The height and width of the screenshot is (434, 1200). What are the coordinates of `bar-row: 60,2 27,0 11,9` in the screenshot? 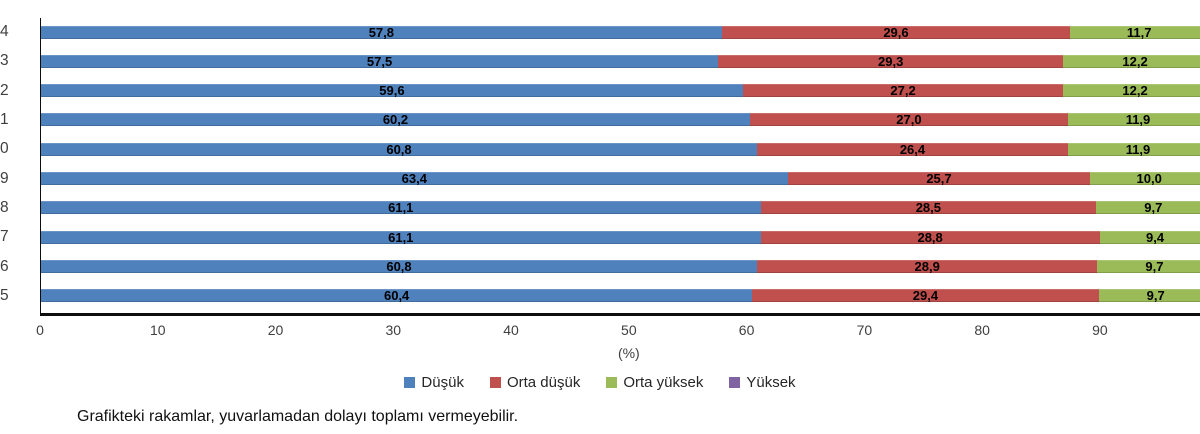 It's located at (620, 120).